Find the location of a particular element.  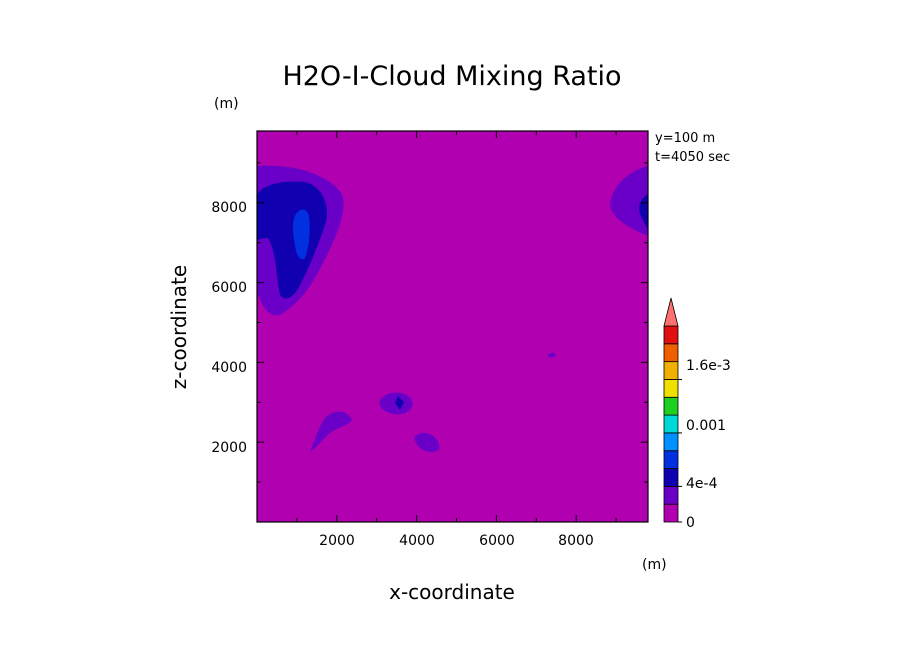

colorbar is located at coordinates (672, 410).